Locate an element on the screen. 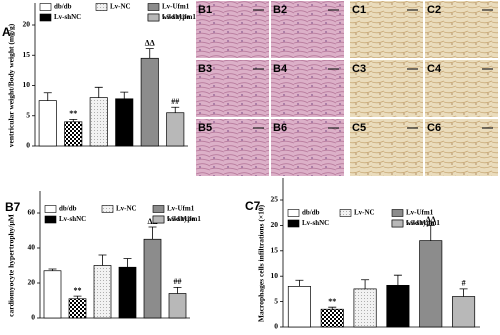 This screenshot has width=500, height=335. y-axis-label: cardiomyocyte hypertrophy/μM is located at coordinates (11, 265).